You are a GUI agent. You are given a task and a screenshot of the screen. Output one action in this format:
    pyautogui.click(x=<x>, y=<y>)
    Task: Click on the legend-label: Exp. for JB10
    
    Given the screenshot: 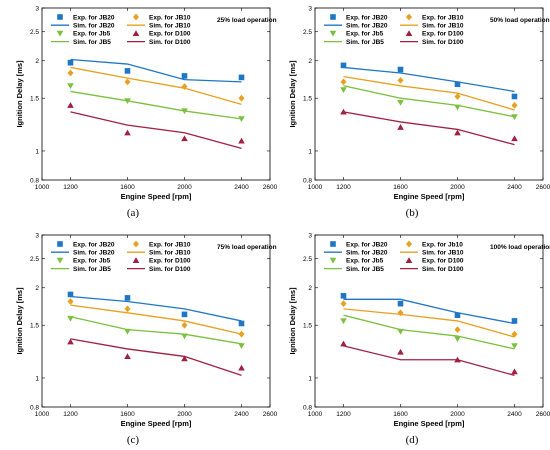 What is the action you would take?
    pyautogui.click(x=443, y=17)
    